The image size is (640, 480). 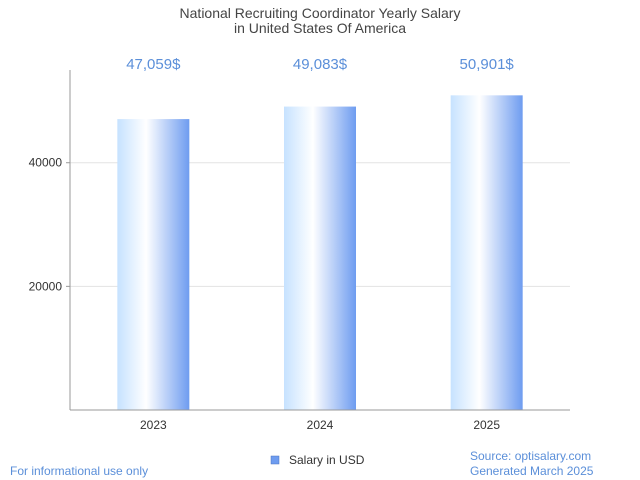 I want to click on chart-title-line-2: in United States Of America, so click(x=320, y=28).